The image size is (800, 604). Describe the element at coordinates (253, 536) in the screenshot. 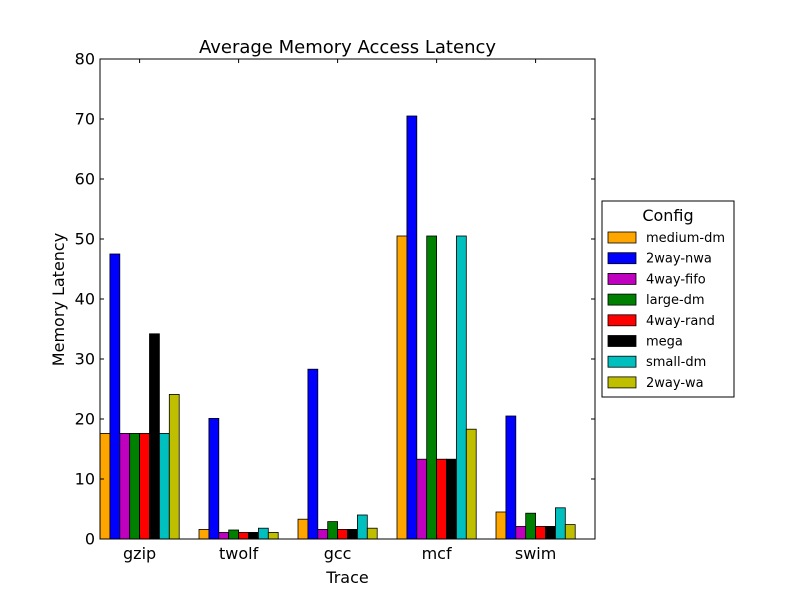

I see `bar-mega-twolf` at that location.